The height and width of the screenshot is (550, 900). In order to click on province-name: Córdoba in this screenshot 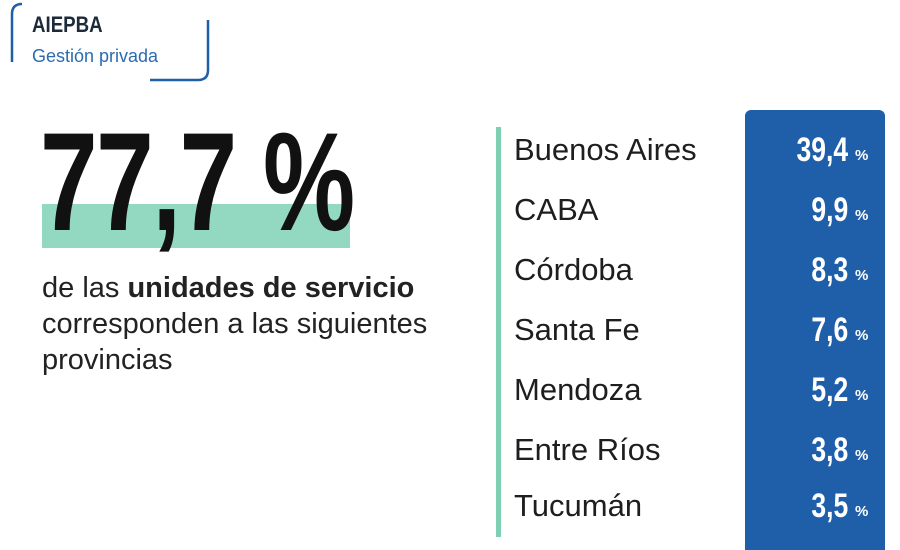, I will do `click(573, 269)`.